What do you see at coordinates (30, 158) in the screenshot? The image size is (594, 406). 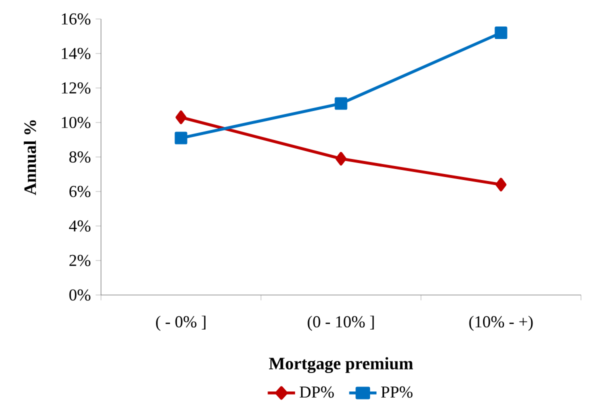 I see `y-axis-title: Annual %` at bounding box center [30, 158].